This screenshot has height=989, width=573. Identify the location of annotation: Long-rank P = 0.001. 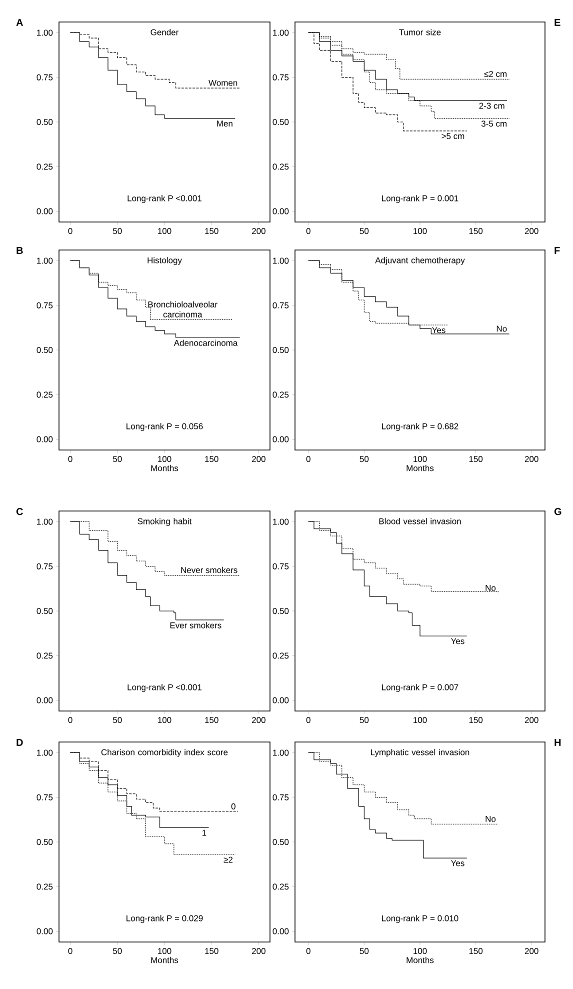
(420, 199).